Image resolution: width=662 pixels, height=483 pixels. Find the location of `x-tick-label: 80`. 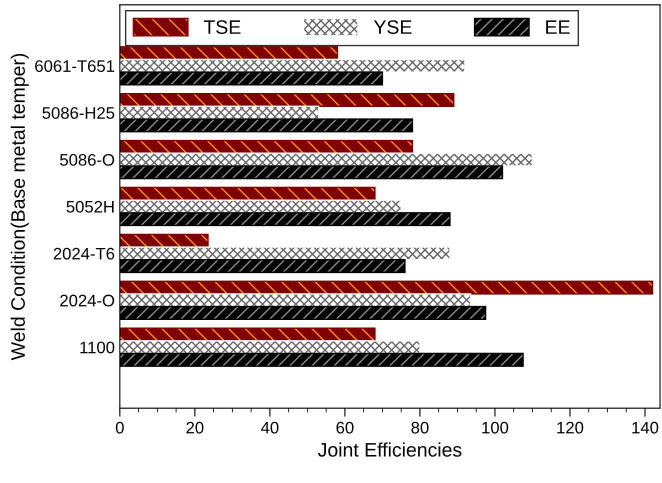

x-tick-label: 80 is located at coordinates (420, 428).